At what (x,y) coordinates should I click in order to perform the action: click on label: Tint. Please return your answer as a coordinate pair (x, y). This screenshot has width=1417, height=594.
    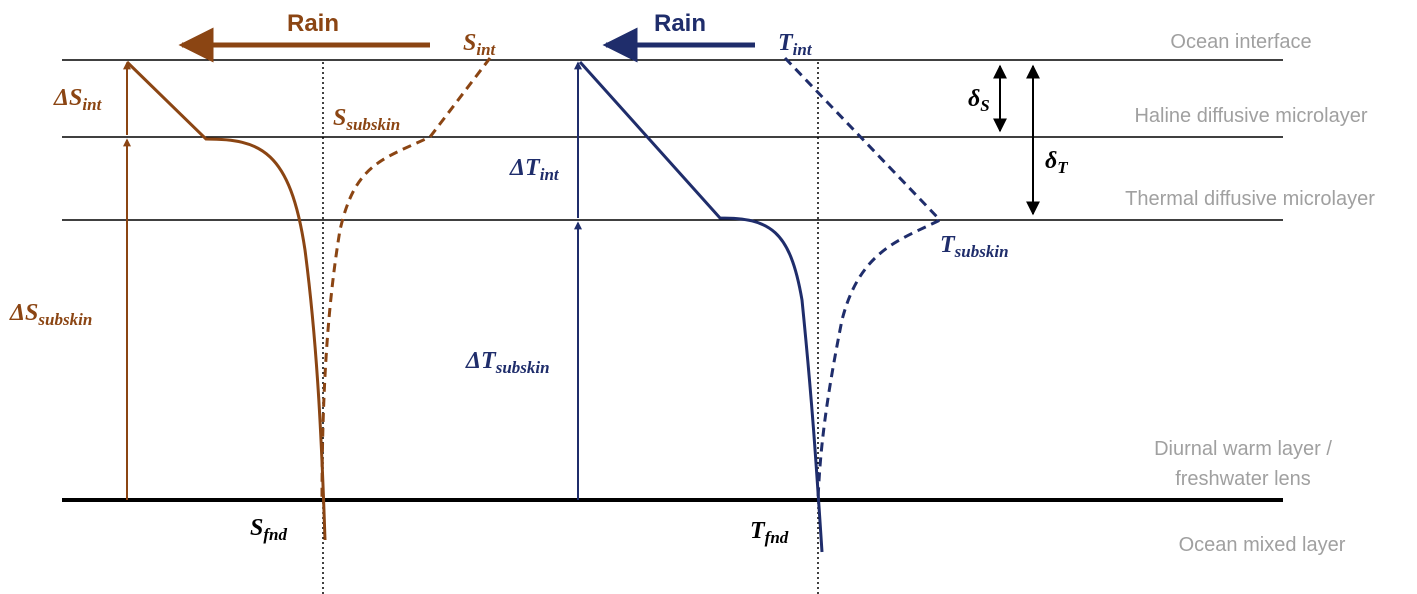
    Looking at the image, I should click on (795, 44).